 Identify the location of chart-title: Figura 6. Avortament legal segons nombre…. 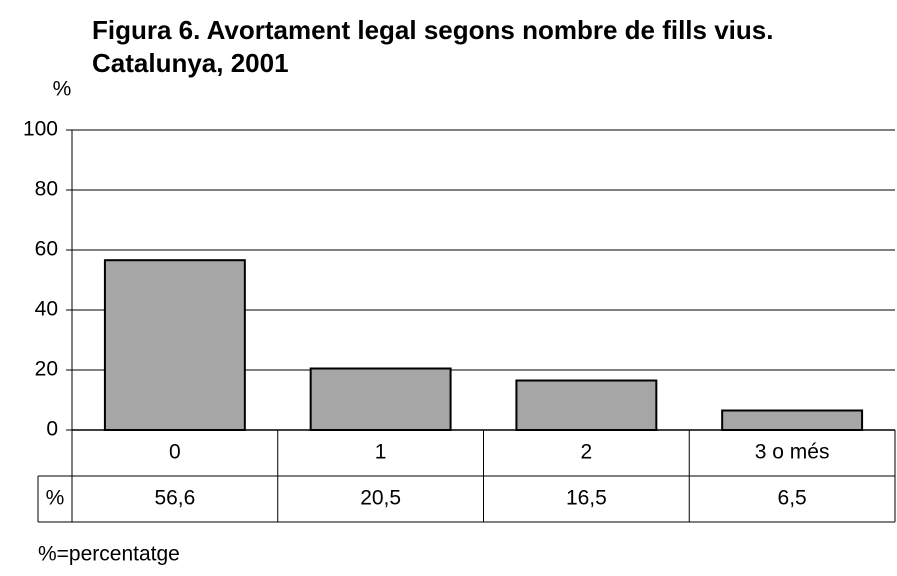
(433, 46).